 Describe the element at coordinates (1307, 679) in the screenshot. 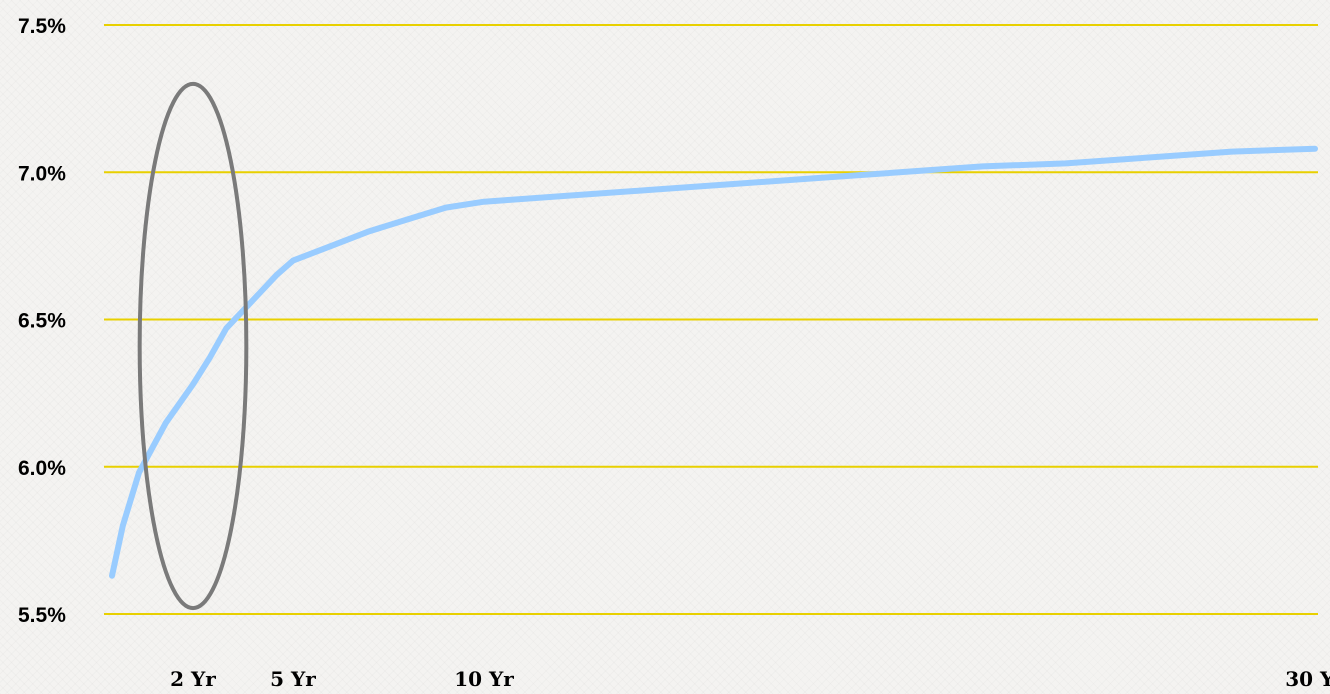

I see `x-tick-label: 30 Yr` at that location.